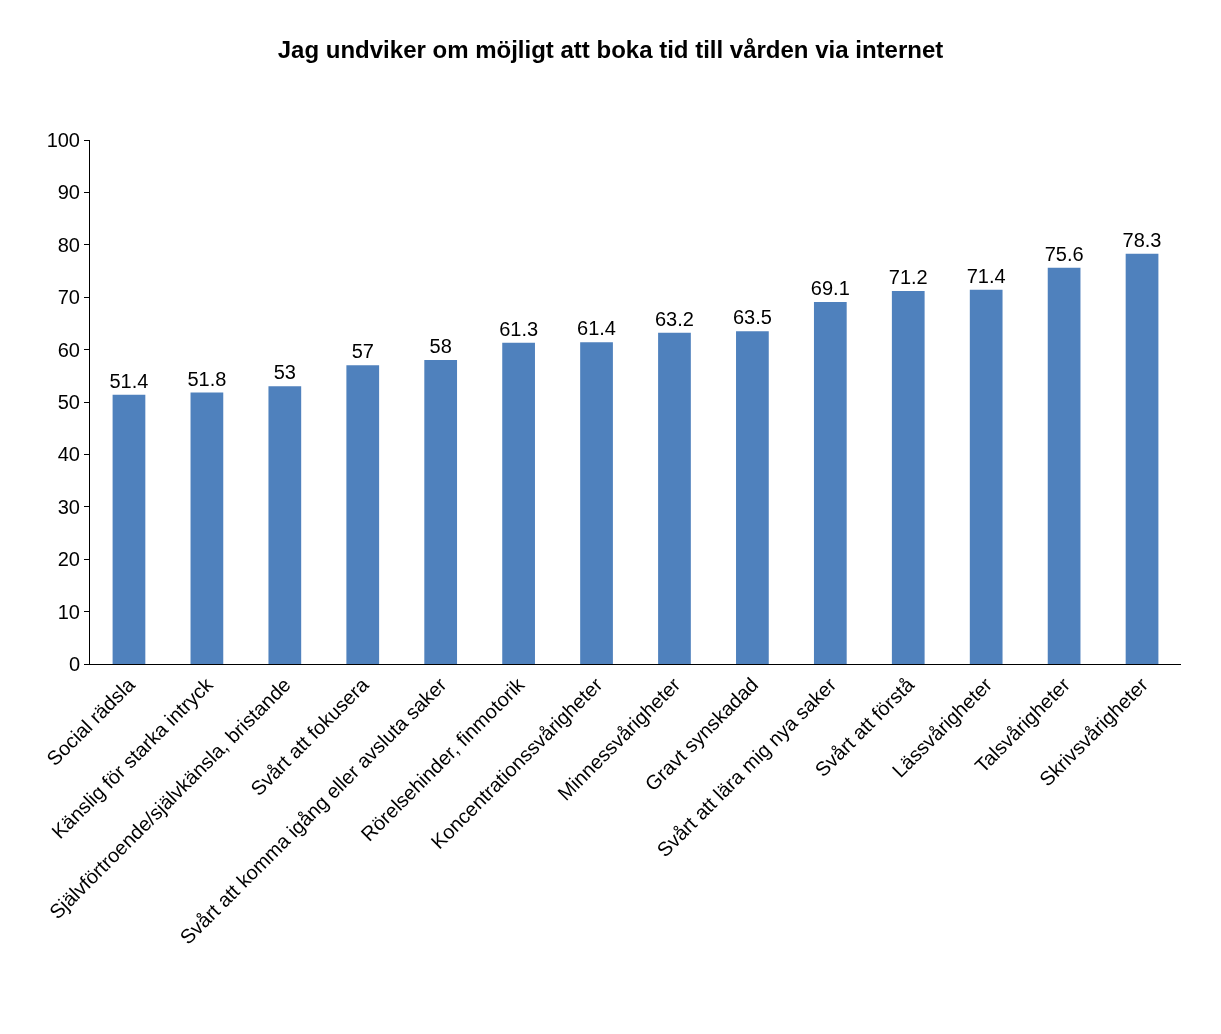 Image resolution: width=1221 pixels, height=1034 pixels. I want to click on y-tick-label: 70, so click(68, 297).